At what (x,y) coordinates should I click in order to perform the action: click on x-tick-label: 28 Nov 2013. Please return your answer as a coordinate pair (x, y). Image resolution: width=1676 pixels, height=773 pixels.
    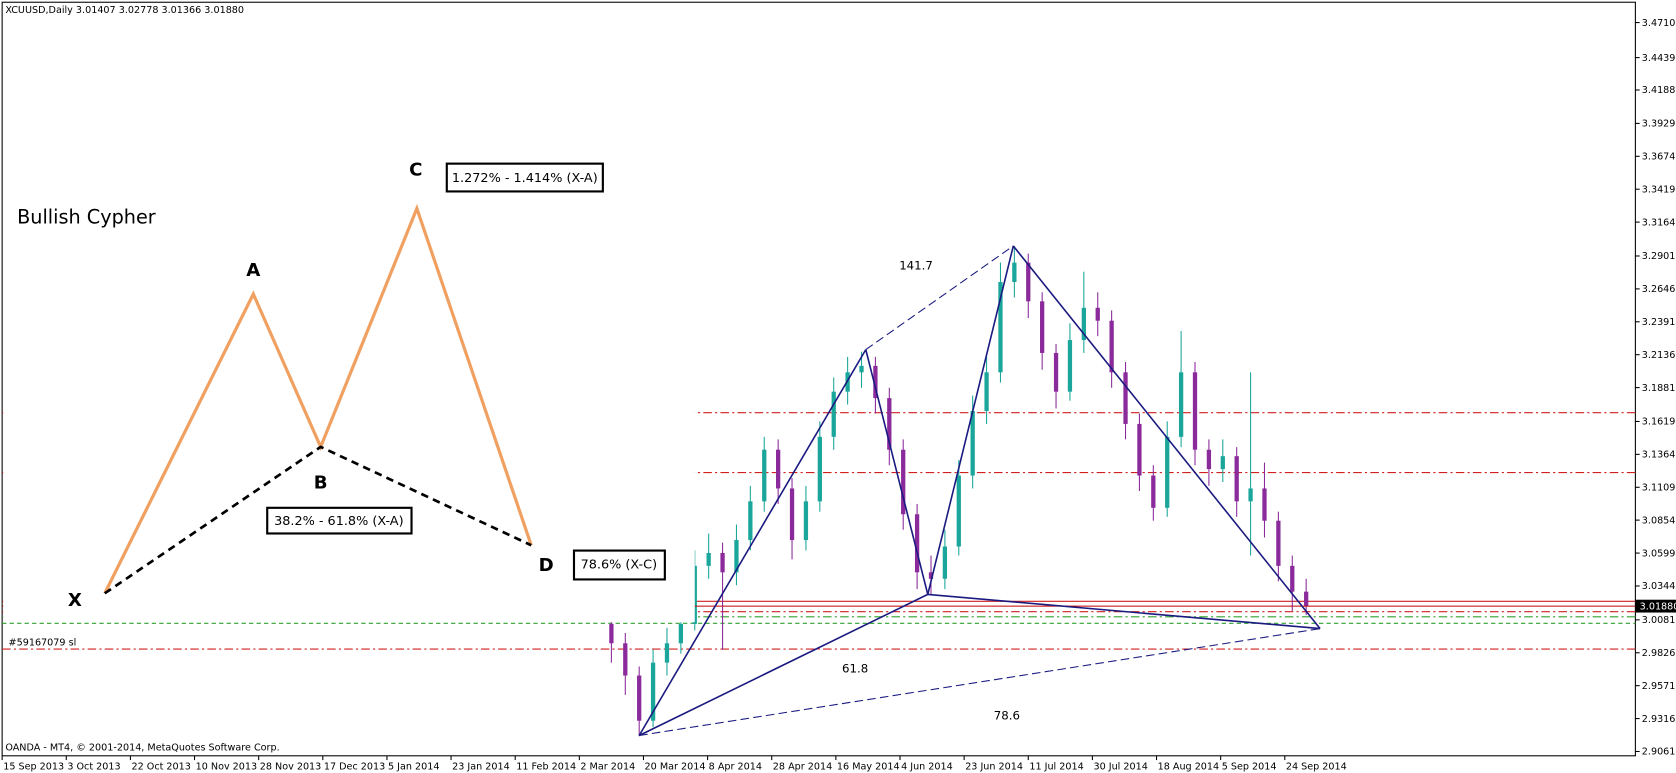
    Looking at the image, I should click on (291, 767).